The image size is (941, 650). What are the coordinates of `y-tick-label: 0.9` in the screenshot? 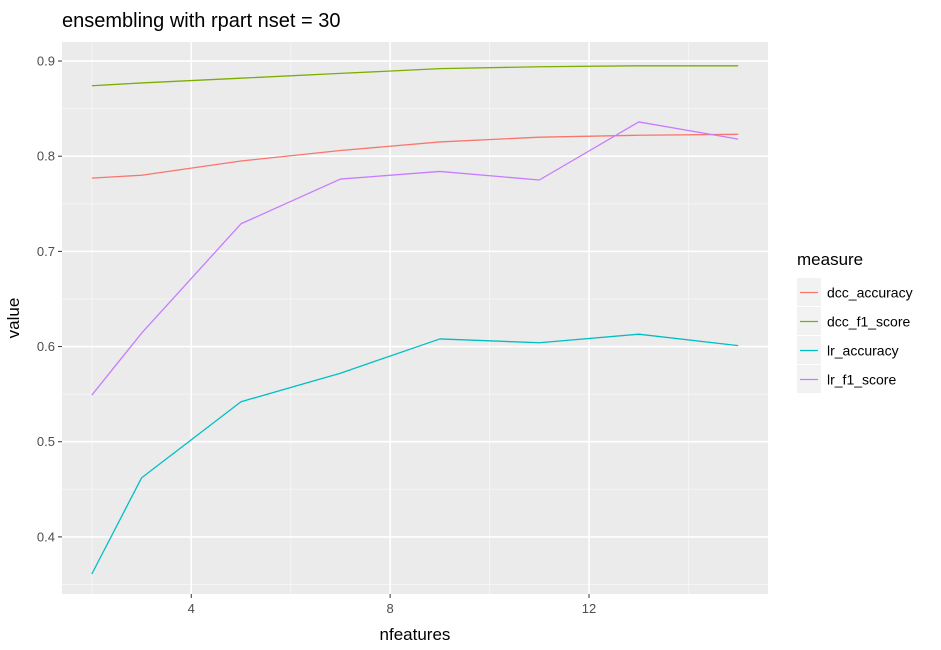 It's located at (46, 61).